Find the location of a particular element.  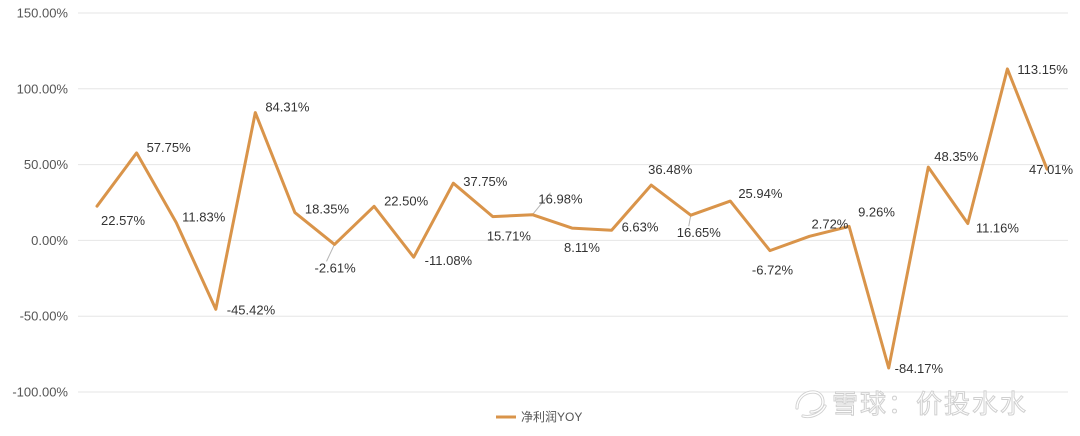

data-label: -6.72% is located at coordinates (773, 270).